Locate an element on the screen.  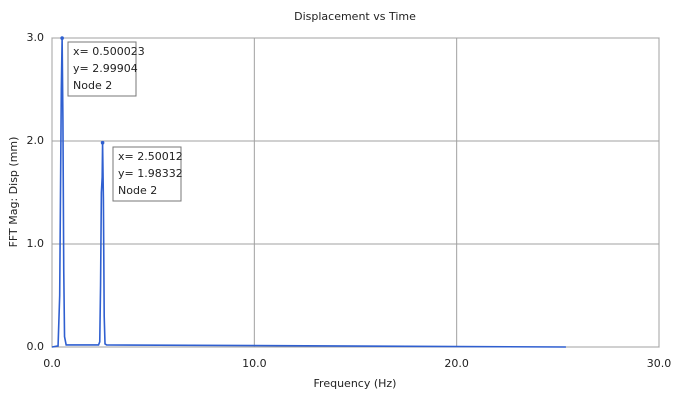
x-tick-label: 30.0 is located at coordinates (659, 363).